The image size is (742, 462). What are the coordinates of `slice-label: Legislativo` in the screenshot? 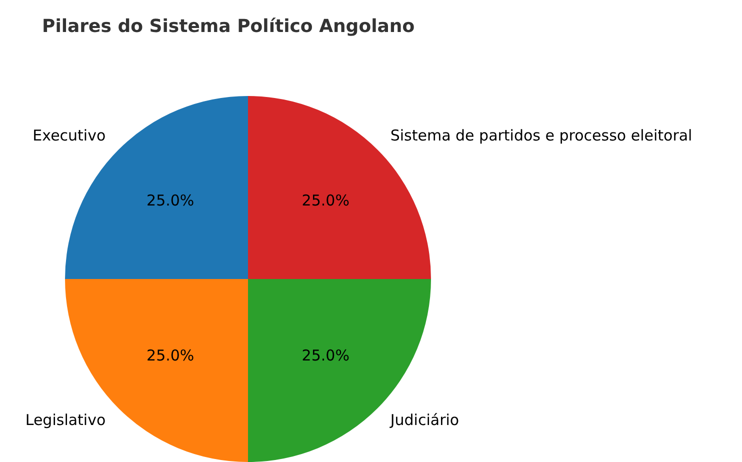 It's located at (65, 420).